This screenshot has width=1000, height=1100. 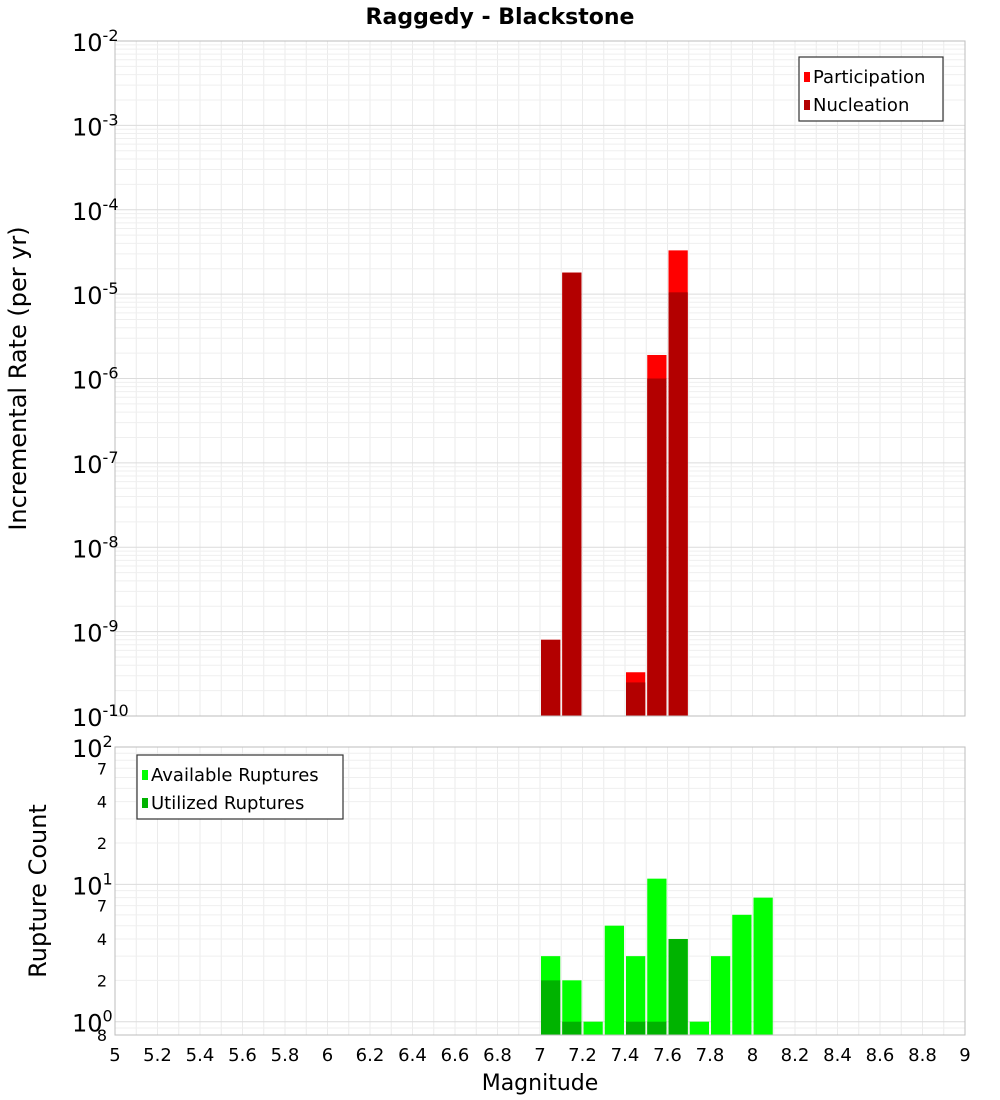 What do you see at coordinates (922, 1055) in the screenshot?
I see `x-tick-label: 8.8` at bounding box center [922, 1055].